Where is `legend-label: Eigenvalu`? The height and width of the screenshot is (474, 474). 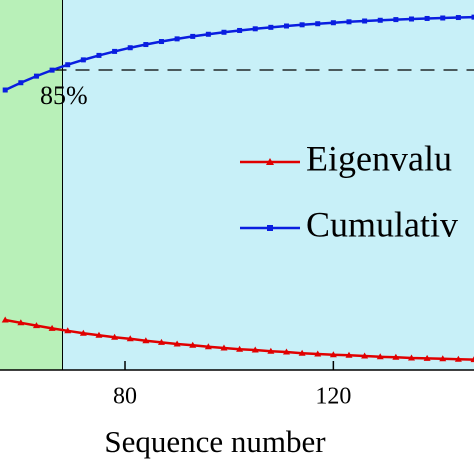
legend-label: Eigenvalu is located at coordinates (379, 158).